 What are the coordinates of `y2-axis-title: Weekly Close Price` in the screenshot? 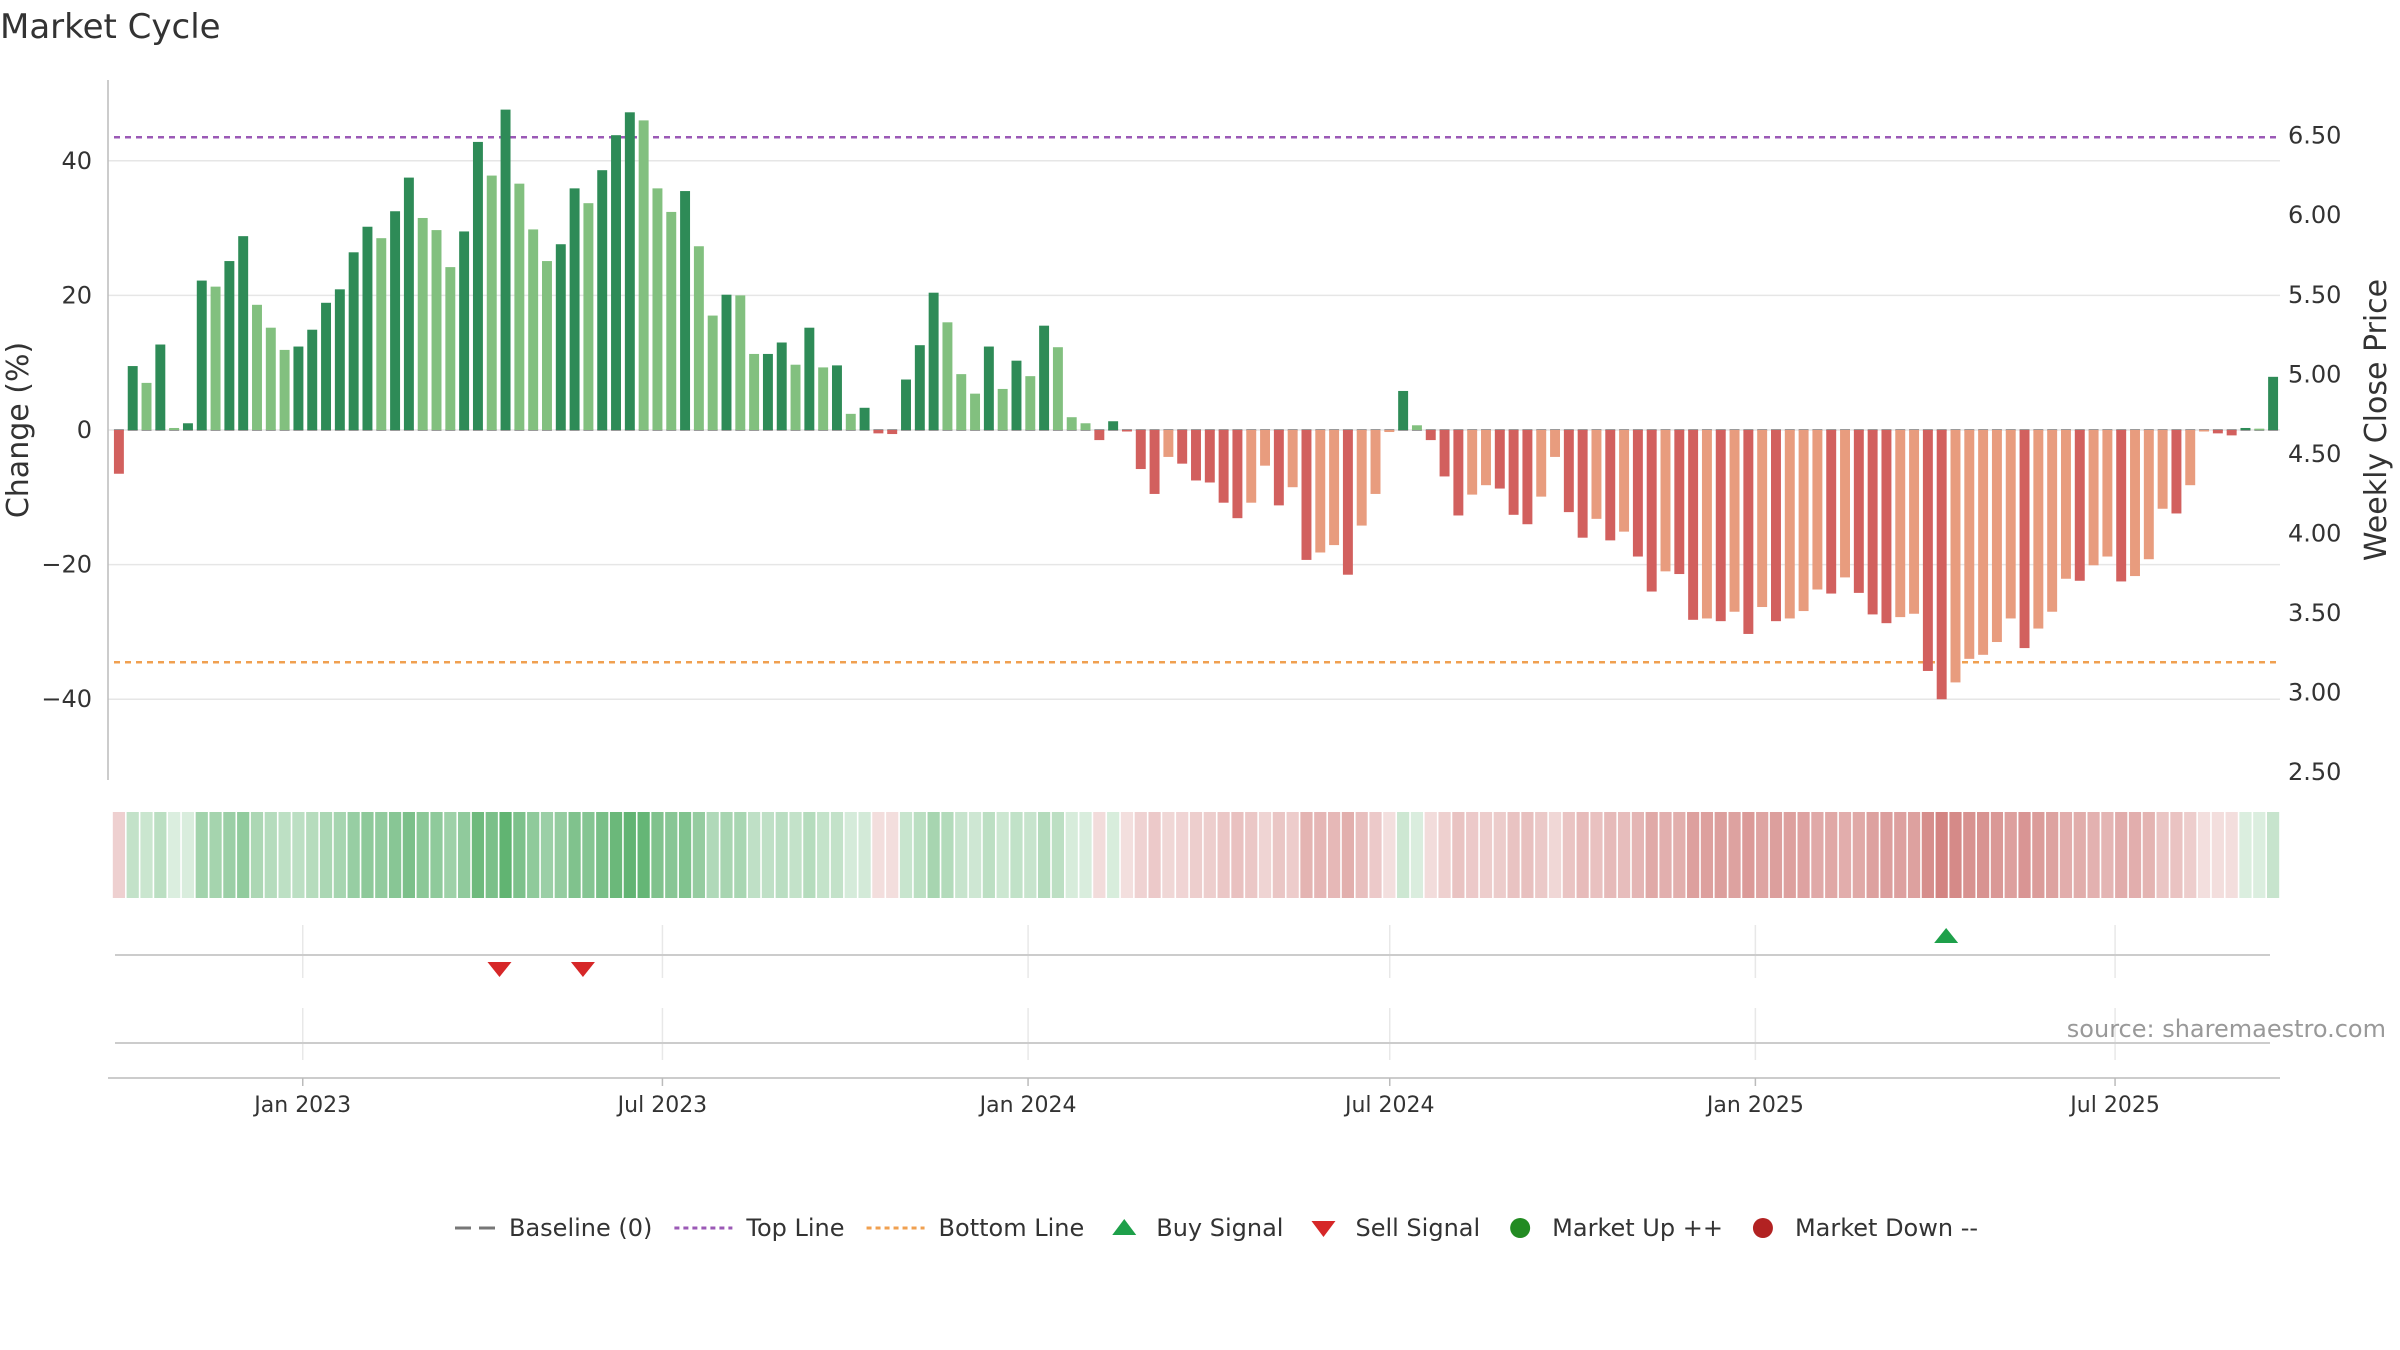 It's located at (2376, 420).